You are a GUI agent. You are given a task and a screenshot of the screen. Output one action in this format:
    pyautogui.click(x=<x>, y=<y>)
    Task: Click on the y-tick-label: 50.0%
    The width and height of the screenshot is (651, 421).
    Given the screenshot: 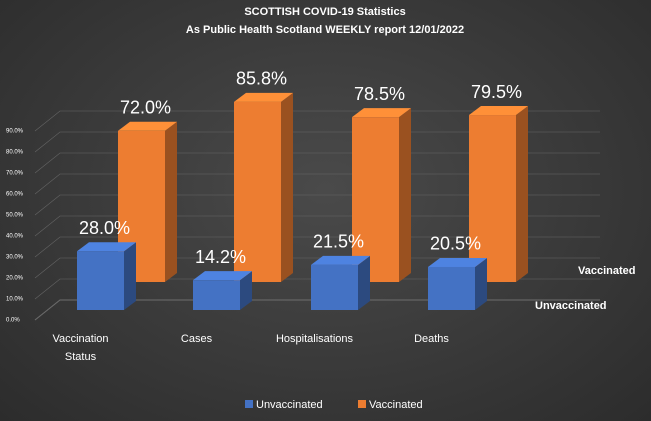 What is the action you would take?
    pyautogui.click(x=15, y=216)
    